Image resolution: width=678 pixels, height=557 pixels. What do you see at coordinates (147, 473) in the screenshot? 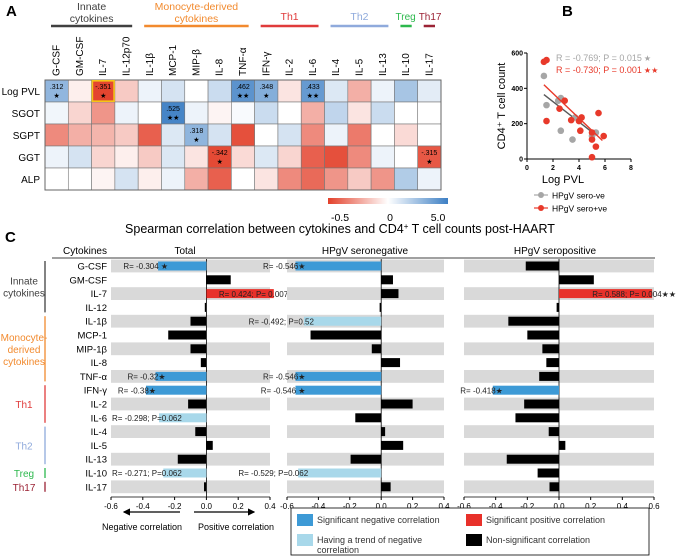
I see `bar-label: R= -0.271; P=0.062` at bounding box center [147, 473].